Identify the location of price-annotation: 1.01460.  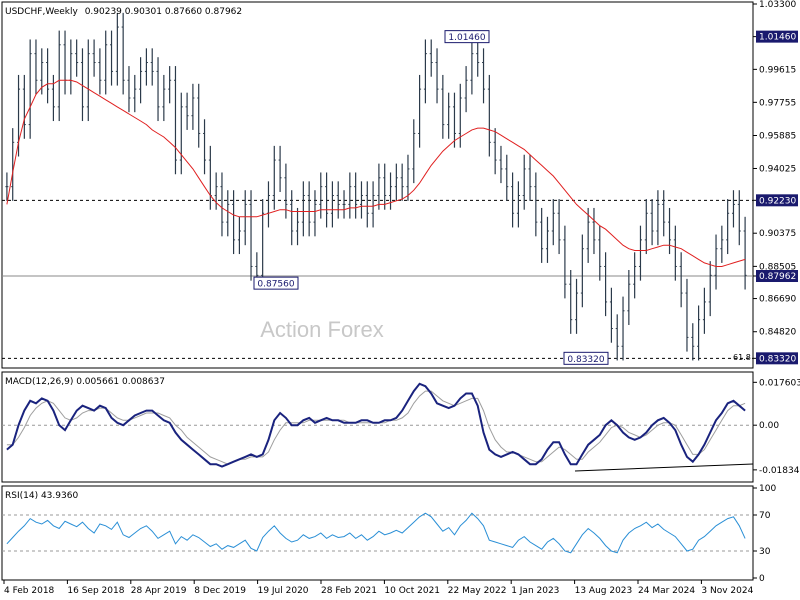
(467, 36).